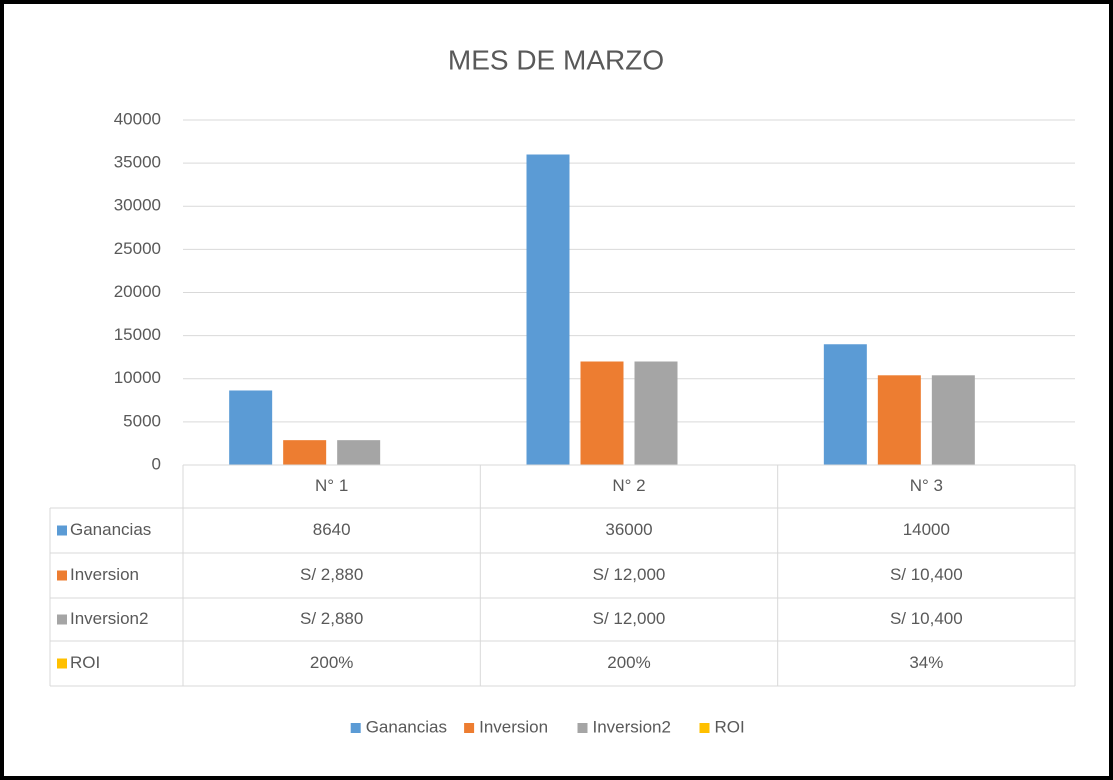  What do you see at coordinates (628, 485) in the screenshot?
I see `x-tick-label: N° 2` at bounding box center [628, 485].